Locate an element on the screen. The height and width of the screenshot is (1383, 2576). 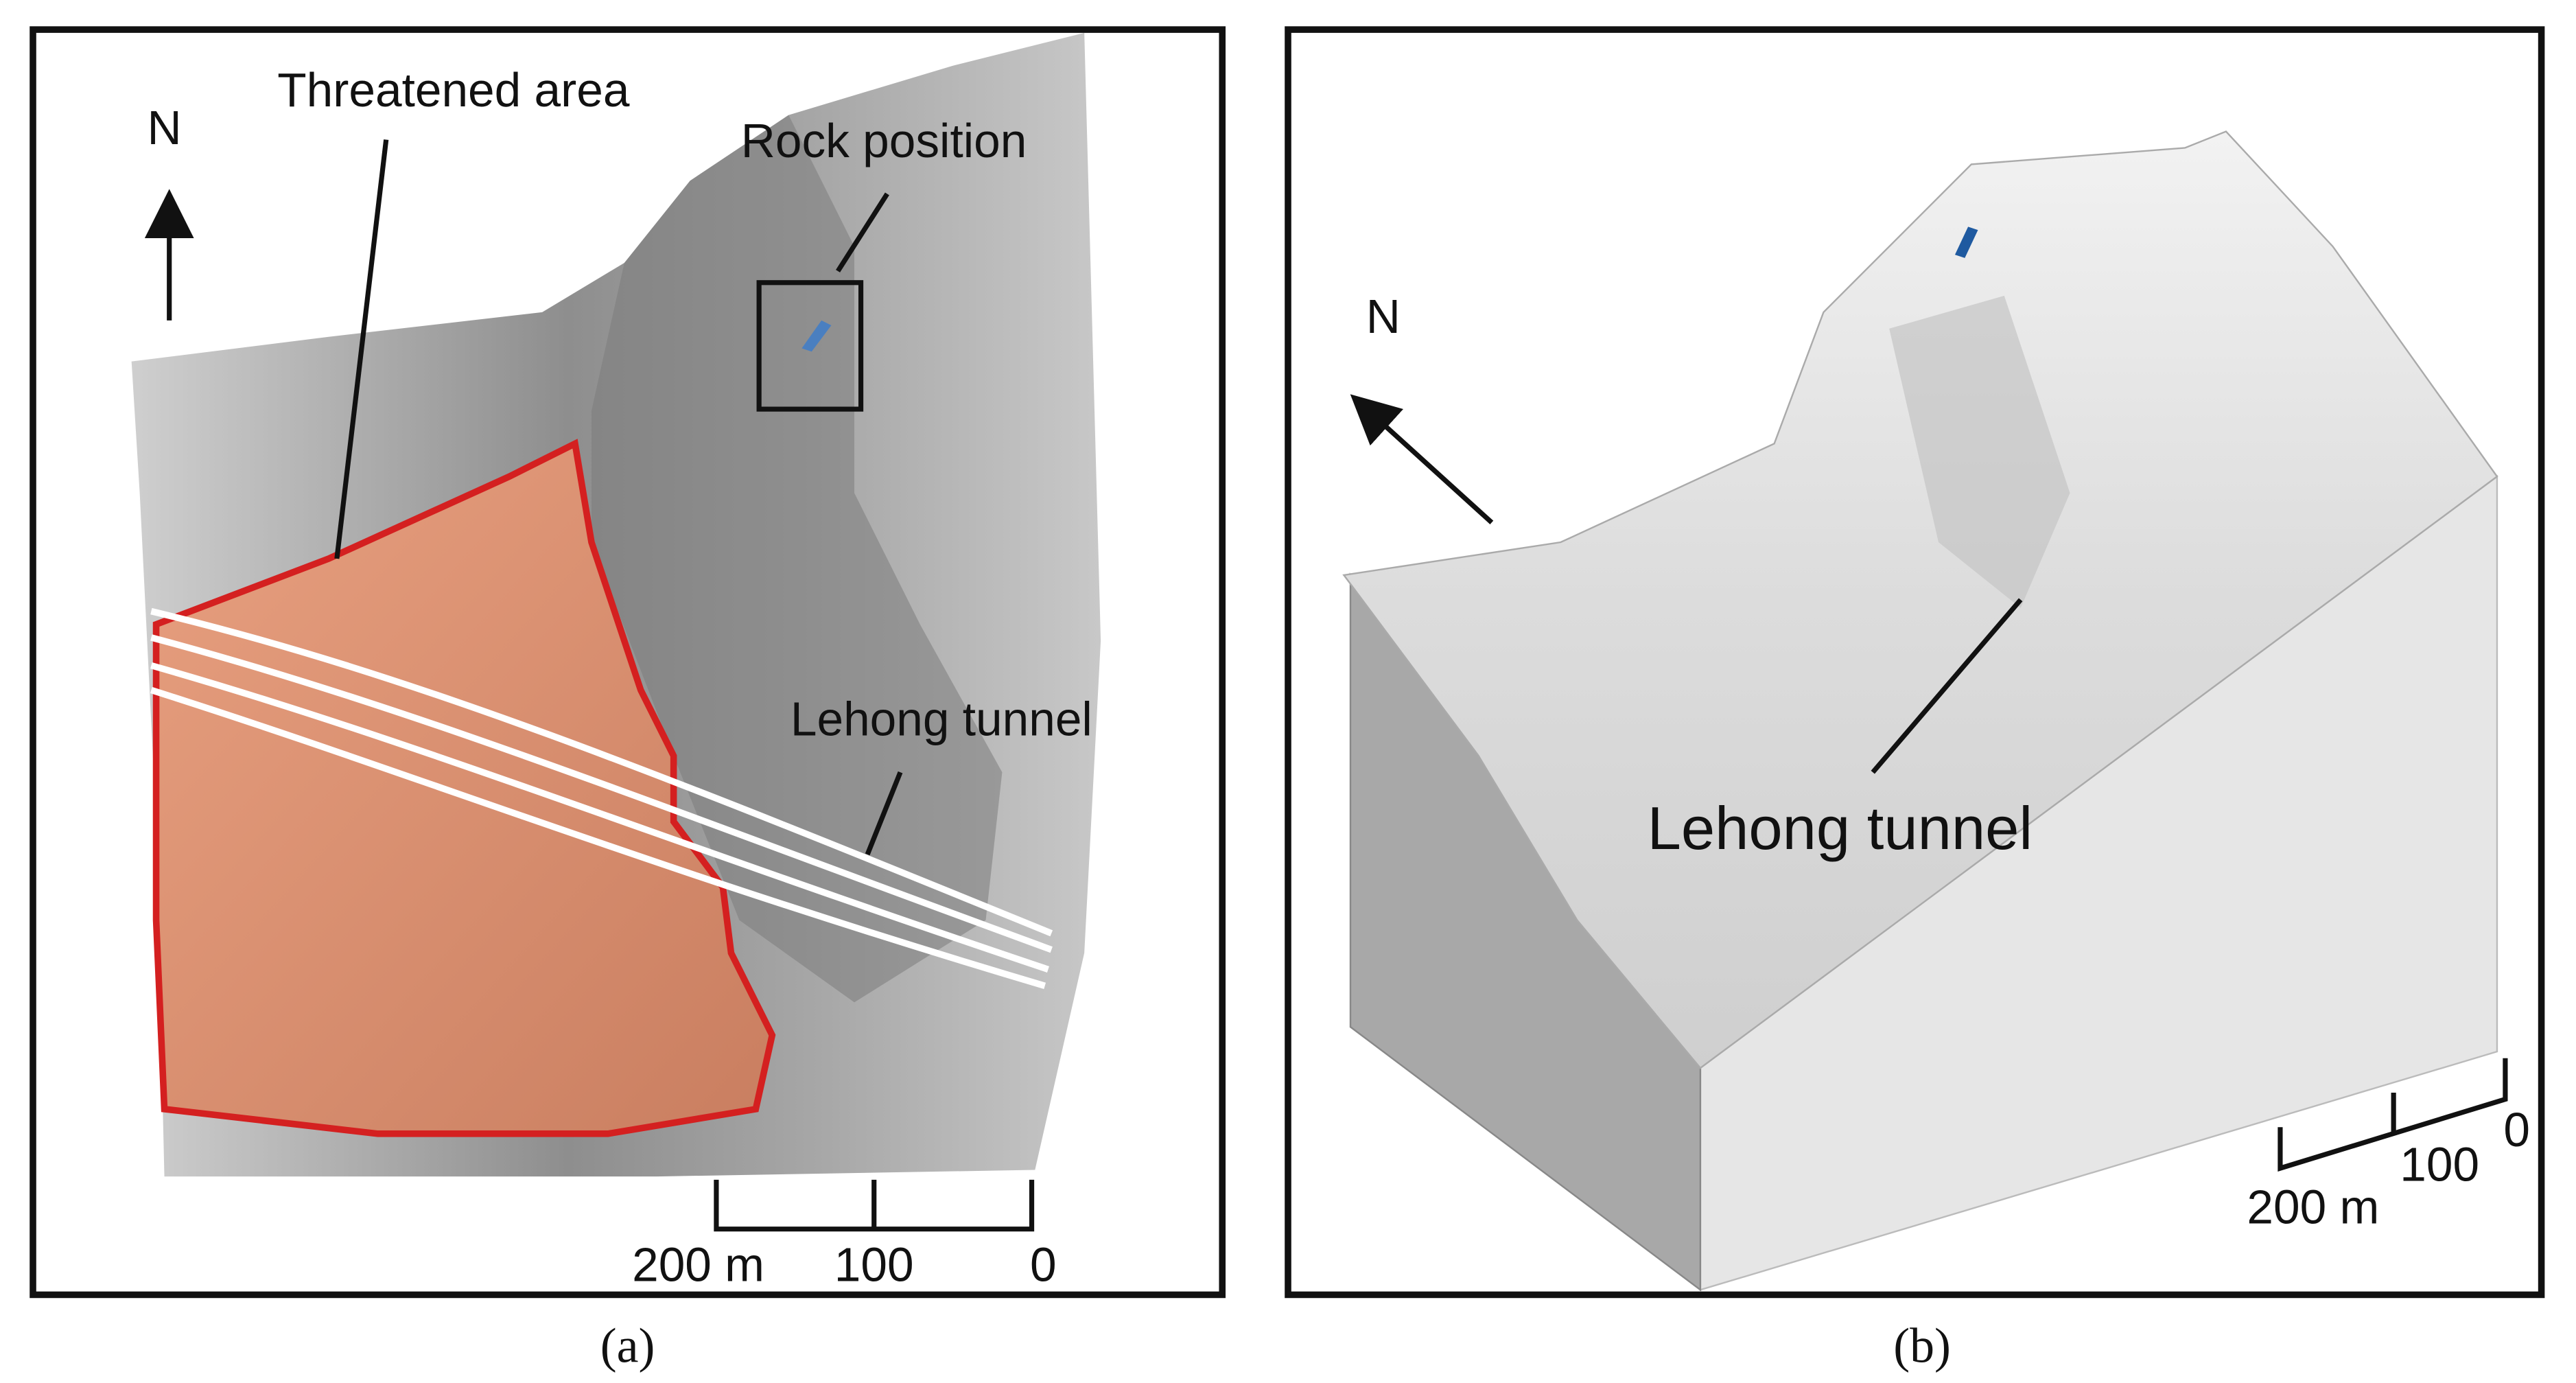
north-arrow is located at coordinates (1422, 459).